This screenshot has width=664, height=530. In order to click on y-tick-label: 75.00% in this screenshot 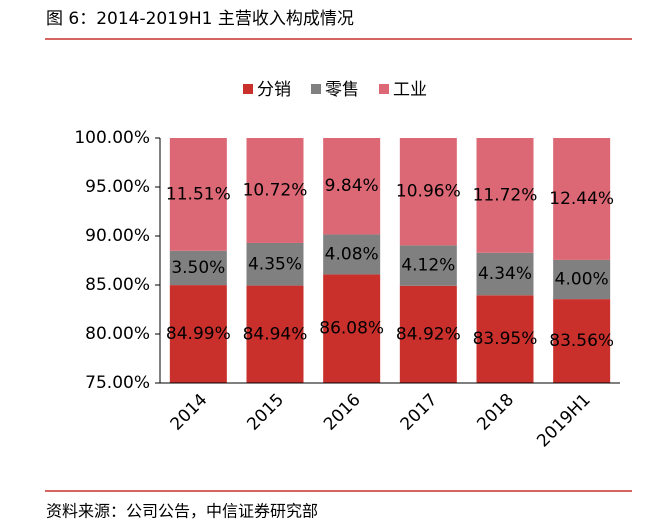, I will do `click(117, 383)`.